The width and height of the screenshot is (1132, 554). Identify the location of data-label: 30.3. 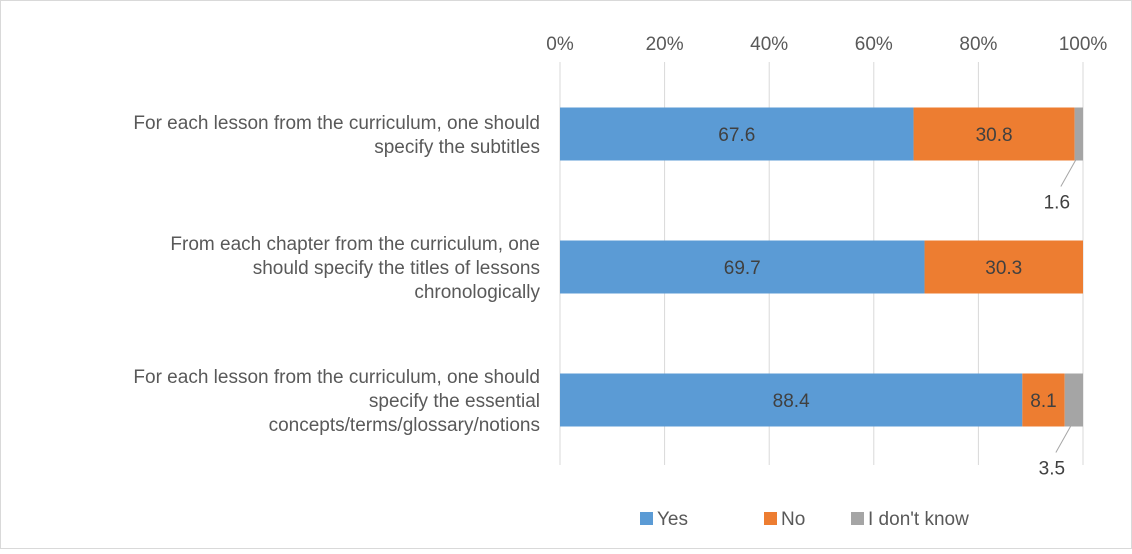
(1003, 268).